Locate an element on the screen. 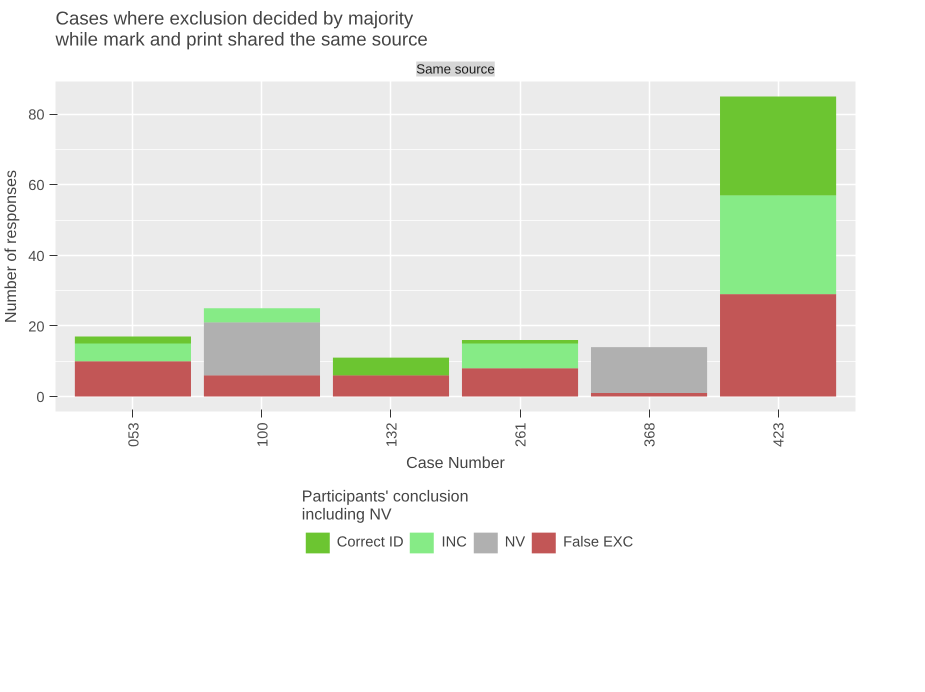 The image size is (925, 692). legend-label: INC is located at coordinates (454, 542).